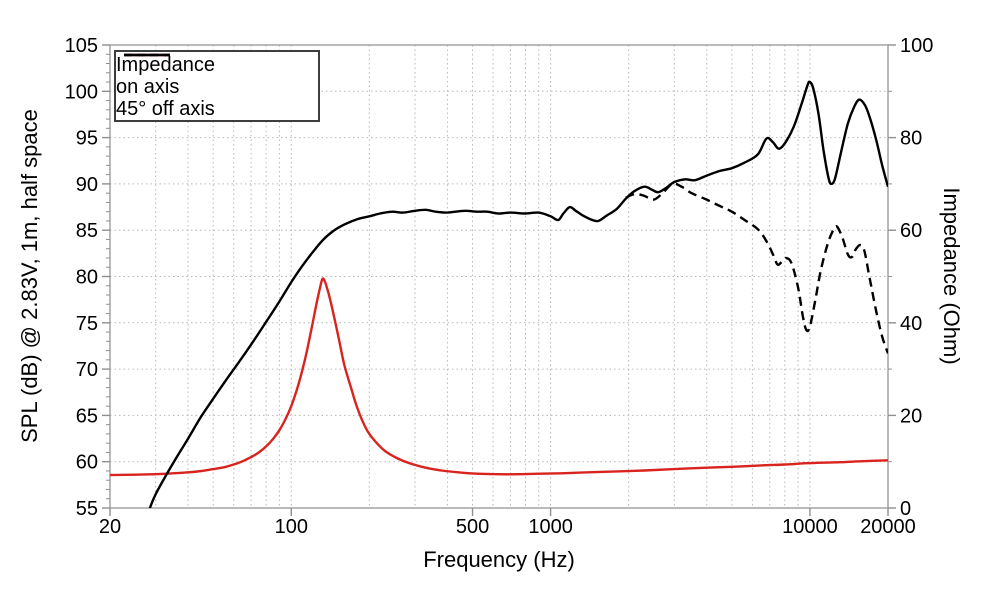  I want to click on x-tick-label: 100, so click(291, 527).